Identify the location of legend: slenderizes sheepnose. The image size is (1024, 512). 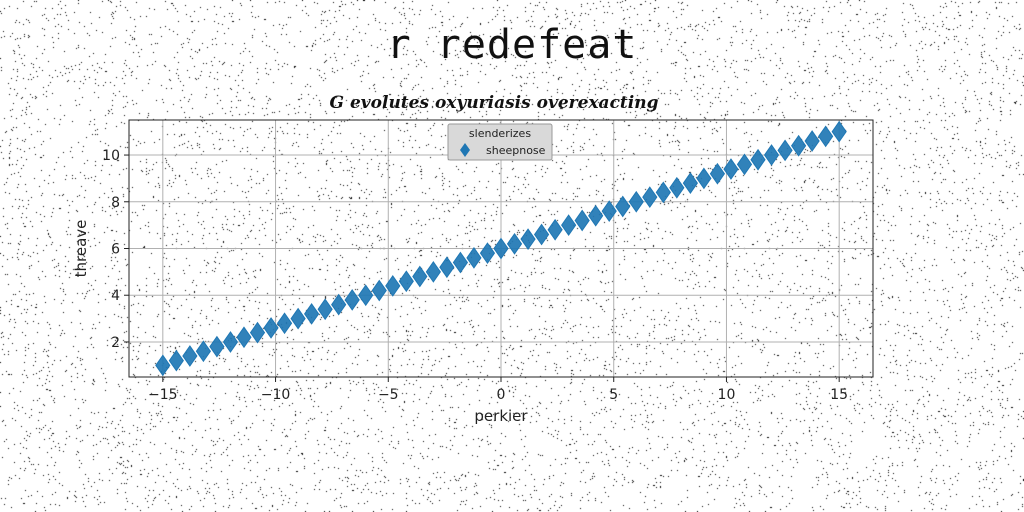
(500, 142).